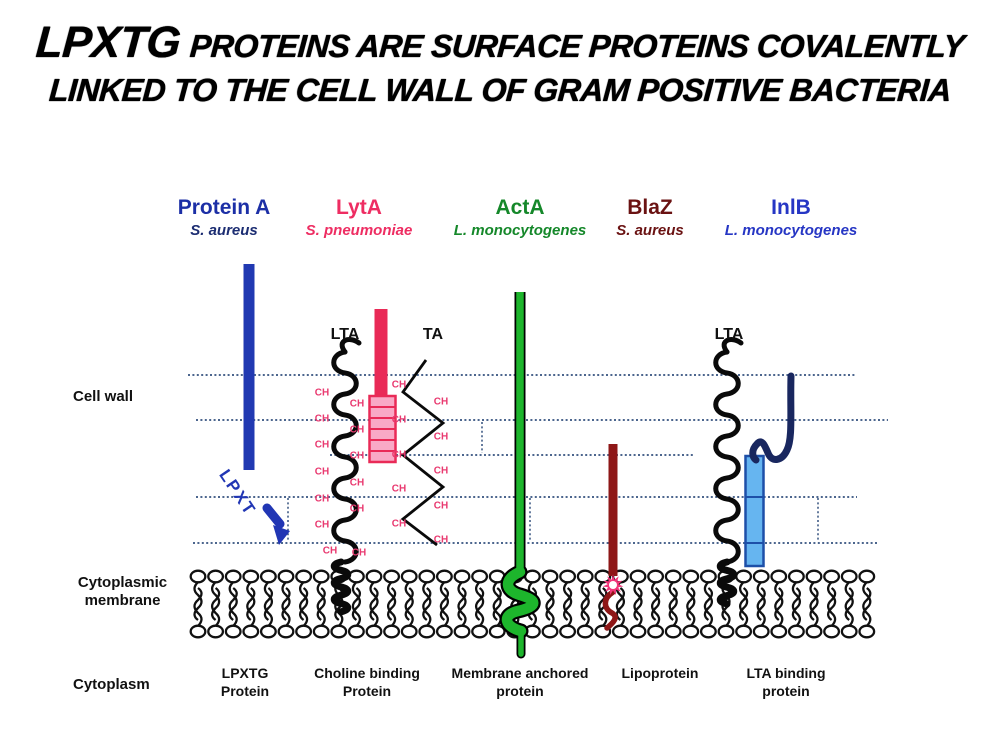  I want to click on inlb-curve, so click(772, 418).